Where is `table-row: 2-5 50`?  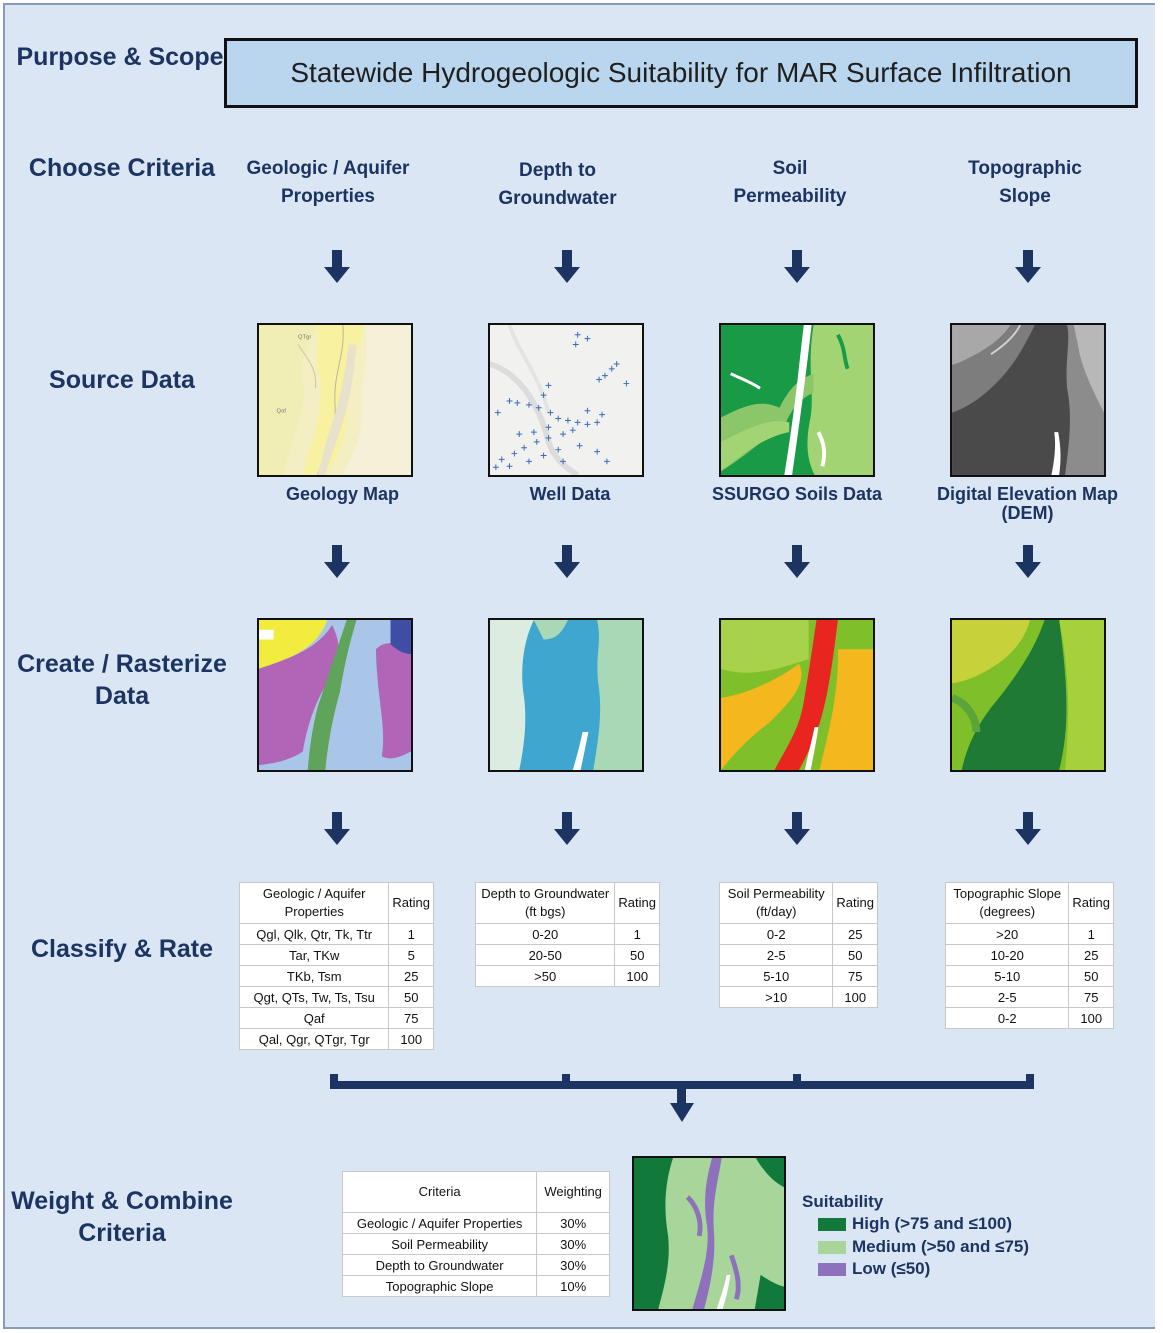
table-row: 2-5 50 is located at coordinates (798, 955).